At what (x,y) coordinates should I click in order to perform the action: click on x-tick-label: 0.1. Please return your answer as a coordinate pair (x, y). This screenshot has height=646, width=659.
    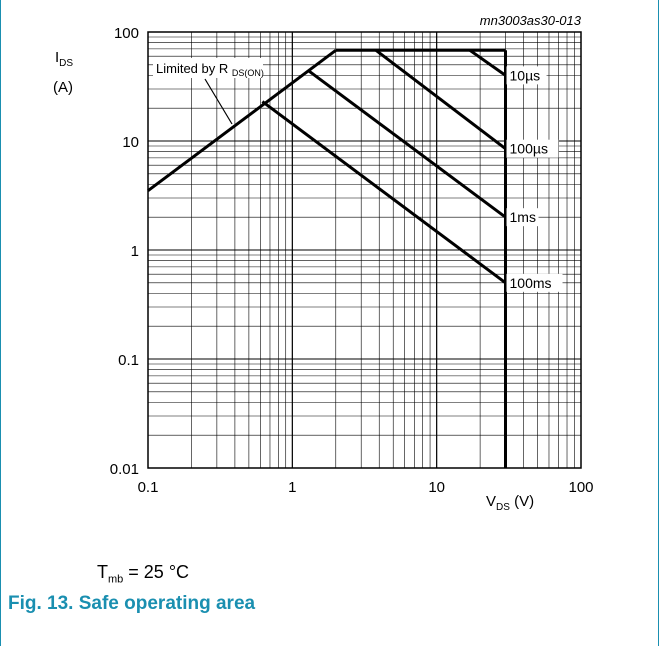
    Looking at the image, I should click on (148, 487).